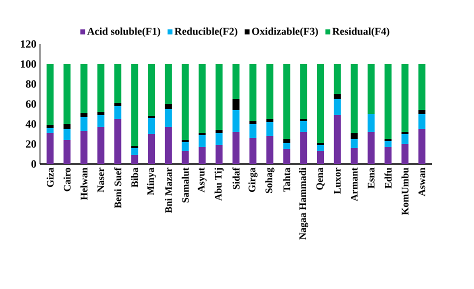 The height and width of the screenshot is (289, 474). I want to click on y-tick-label: 0, so click(33, 164).